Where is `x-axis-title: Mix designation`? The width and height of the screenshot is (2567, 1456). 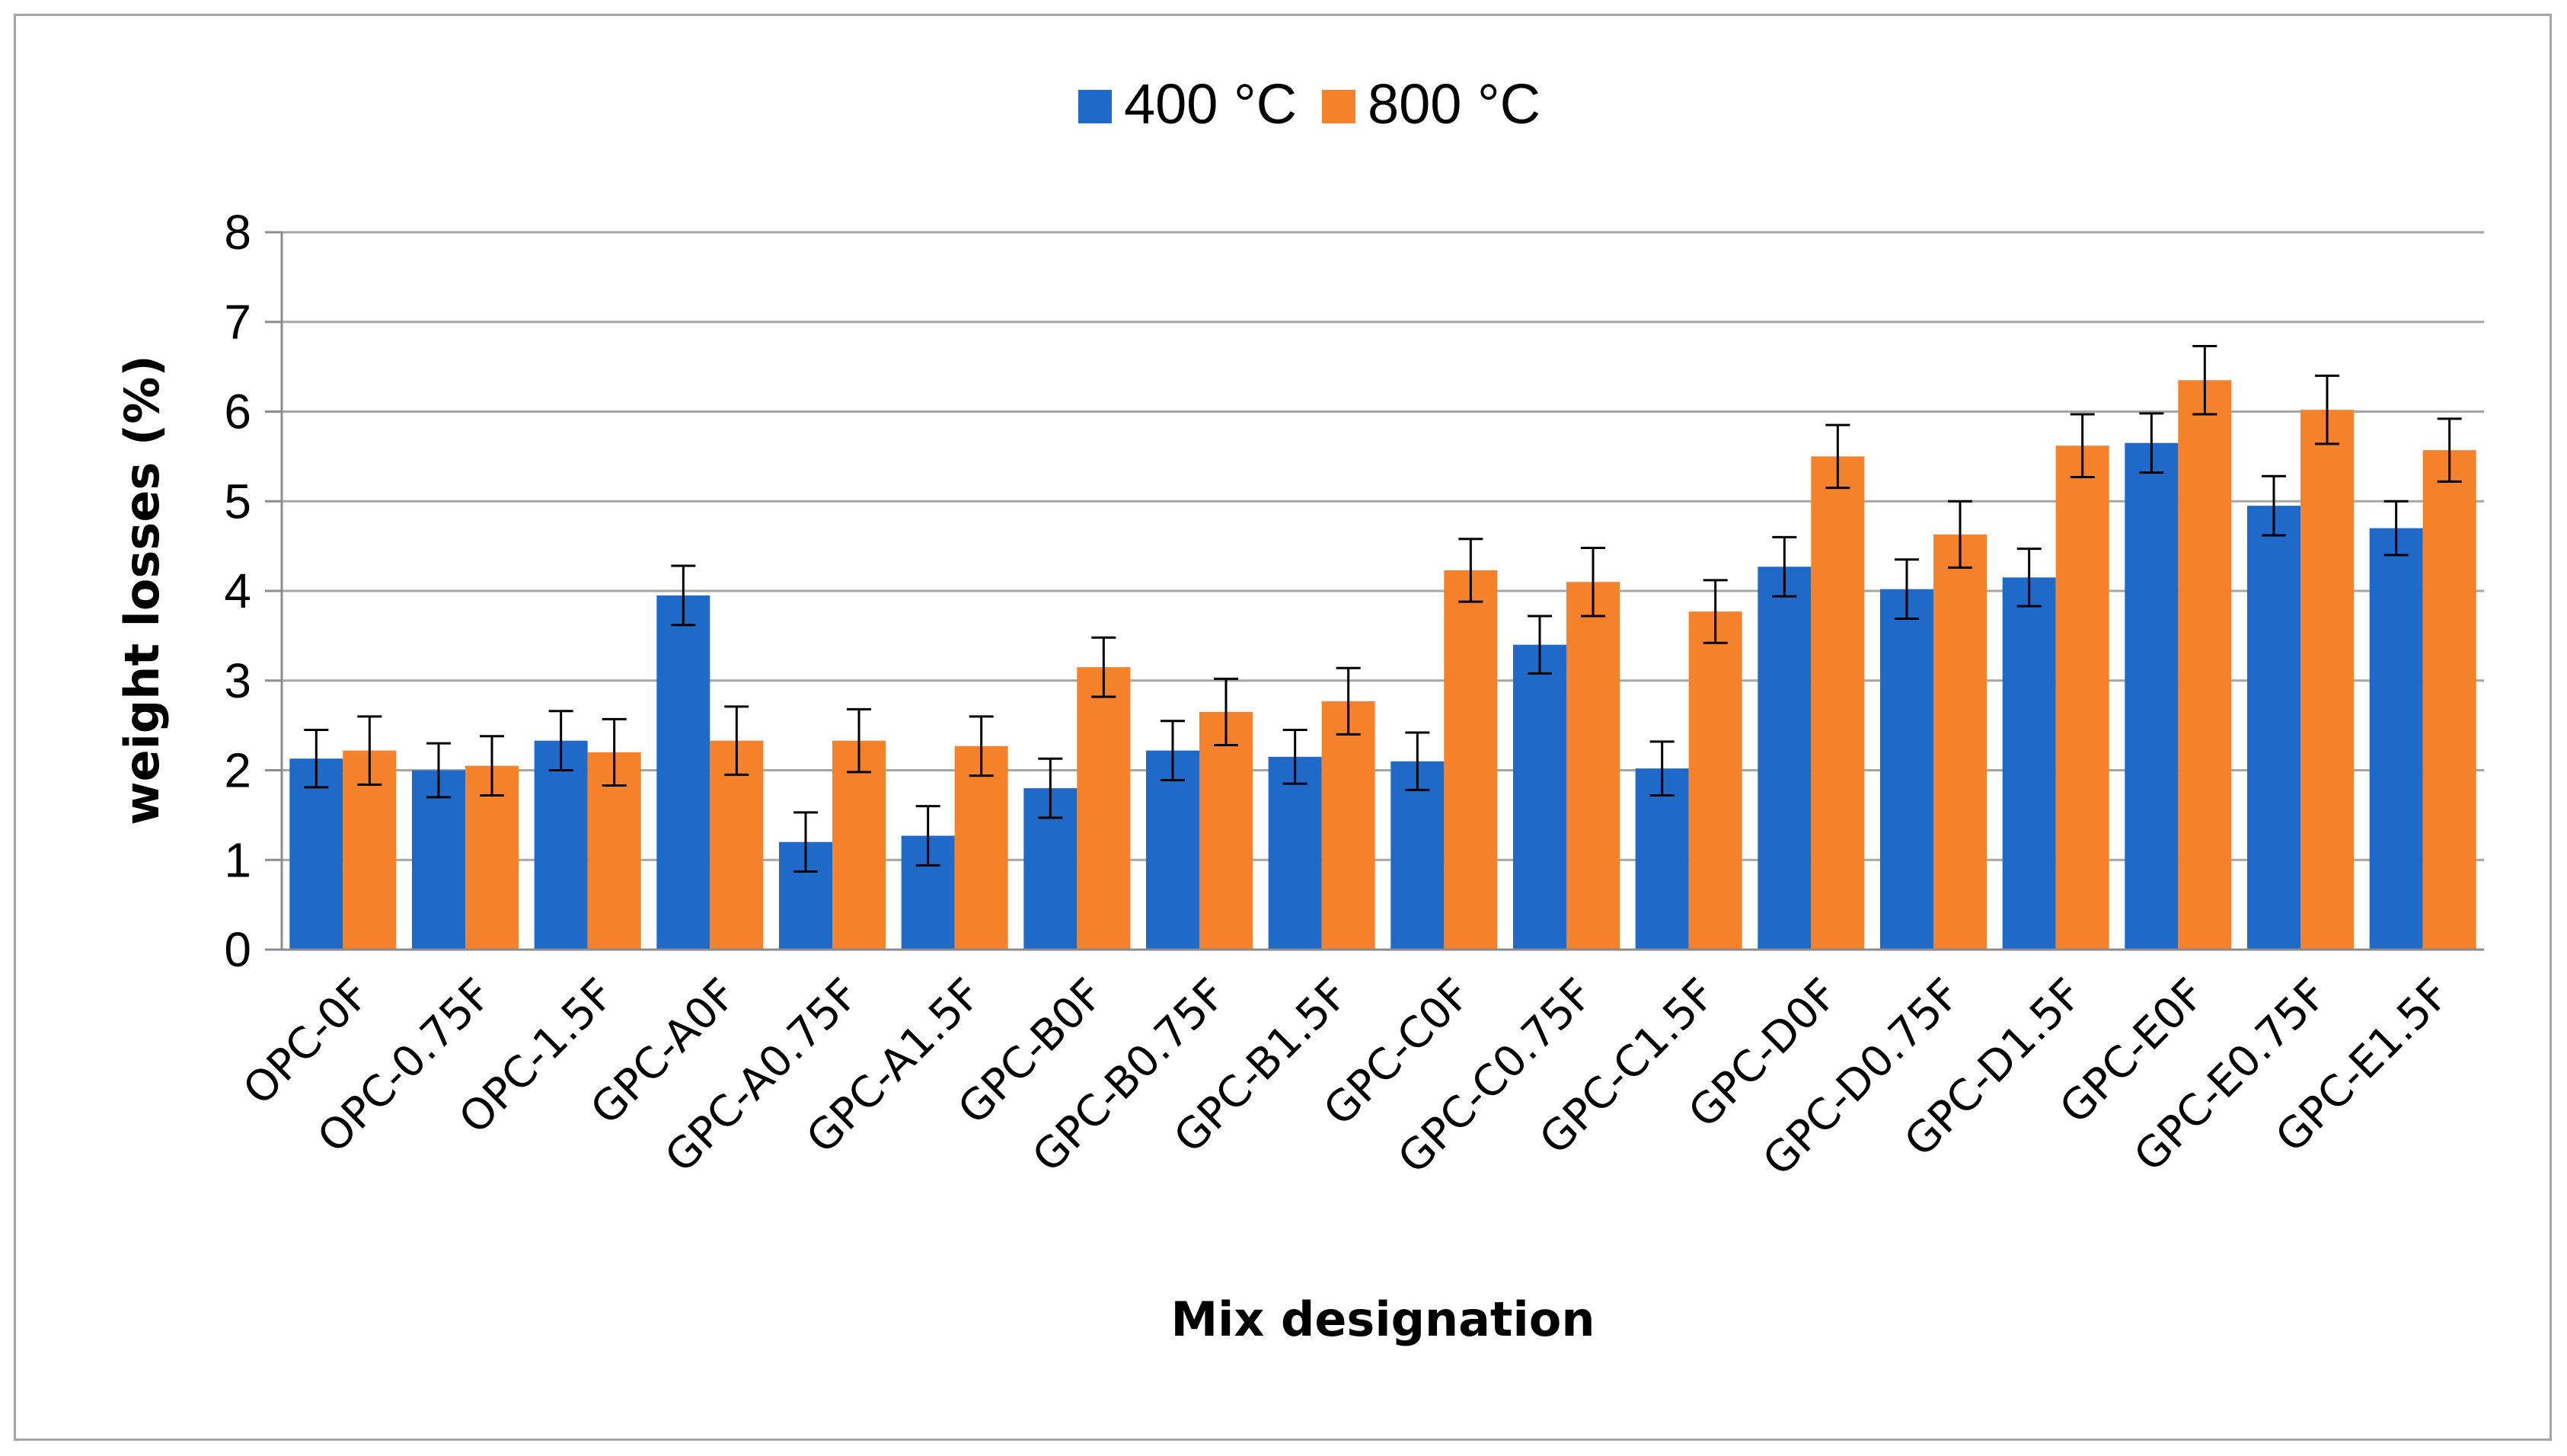 x-axis-title: Mix designation is located at coordinates (1383, 1319).